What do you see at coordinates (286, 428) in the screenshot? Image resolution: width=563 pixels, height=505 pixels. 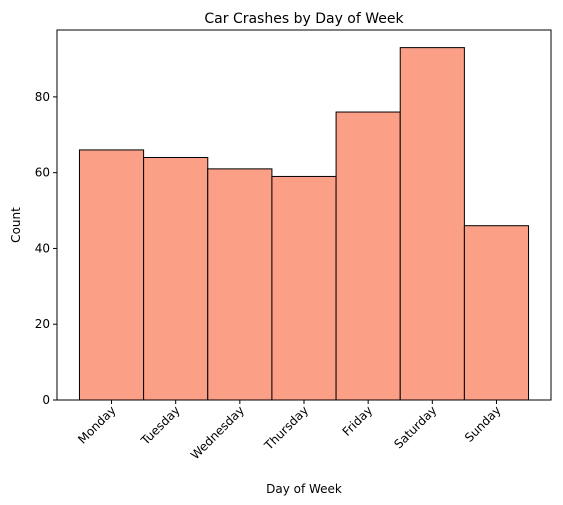 I see `x-tick-label-thursday: Thursday` at bounding box center [286, 428].